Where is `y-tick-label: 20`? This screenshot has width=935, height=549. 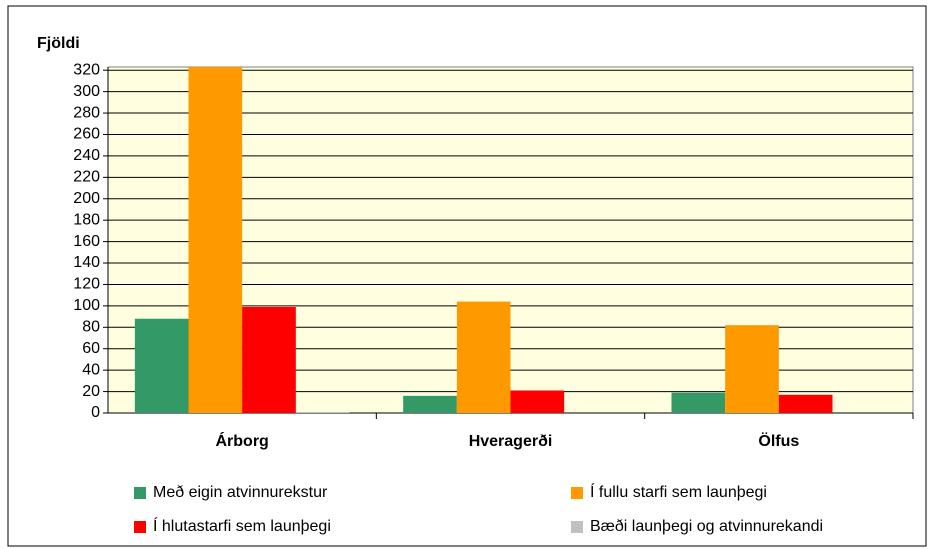
y-tick-label: 20 is located at coordinates (91, 391).